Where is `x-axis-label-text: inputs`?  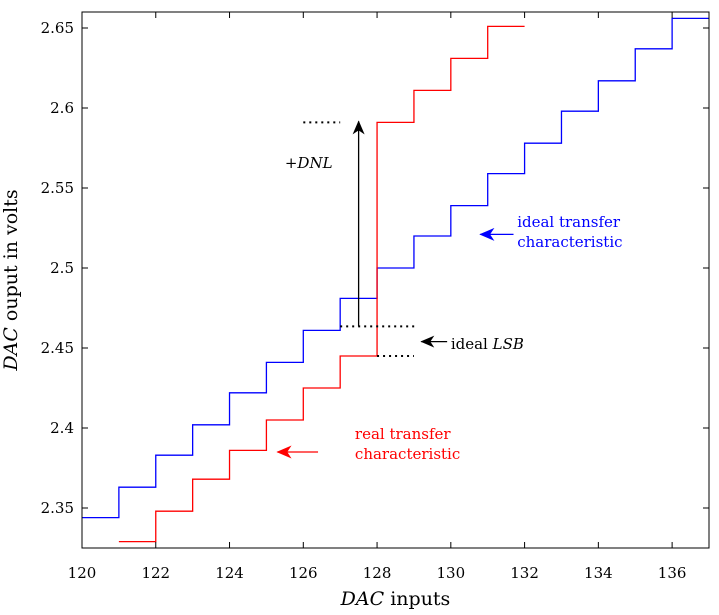 x-axis-label-text: inputs is located at coordinates (417, 599).